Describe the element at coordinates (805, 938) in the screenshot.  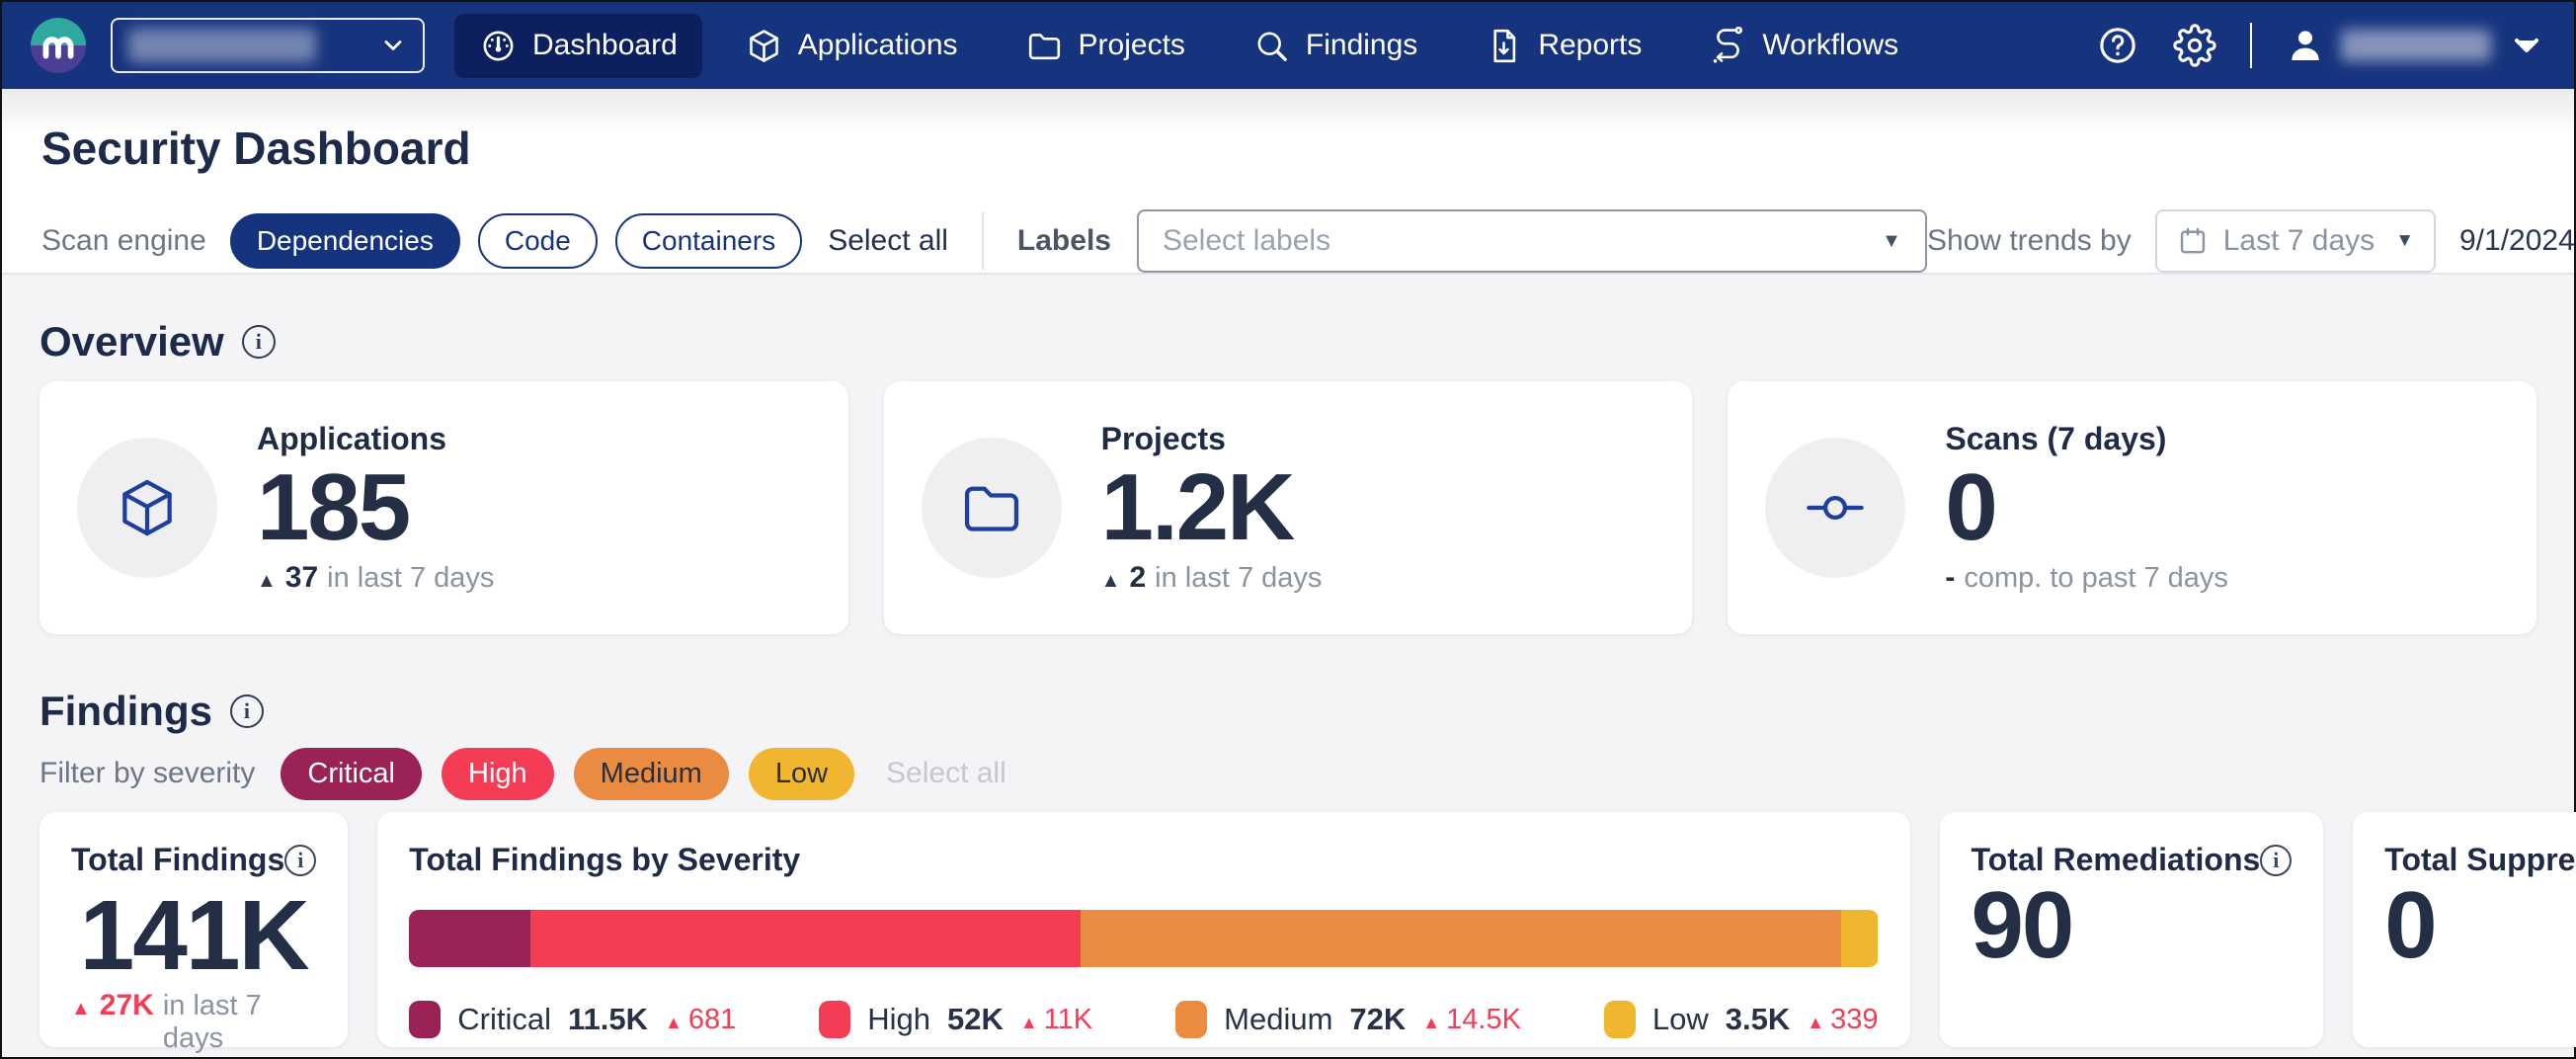
I see `bar-segment-high` at that location.